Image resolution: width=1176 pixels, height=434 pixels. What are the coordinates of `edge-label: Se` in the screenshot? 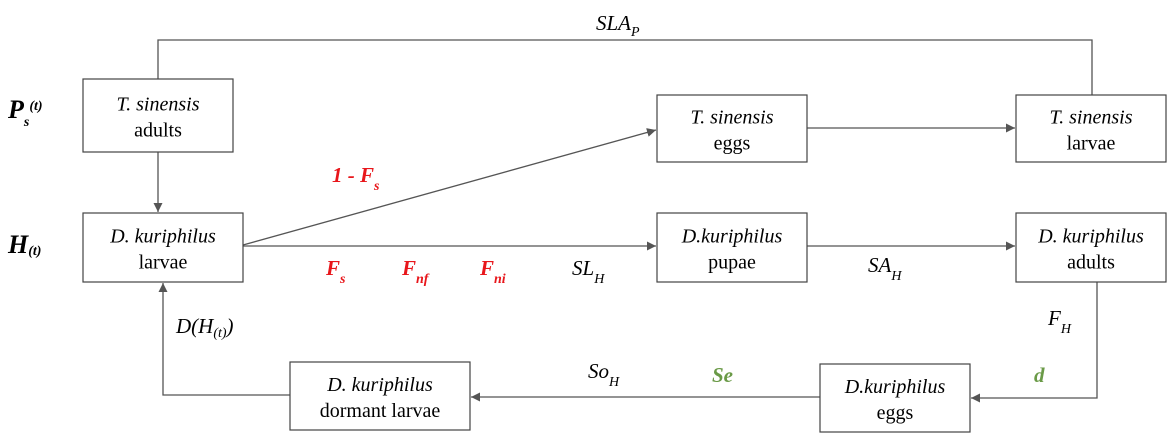 It's located at (722, 375).